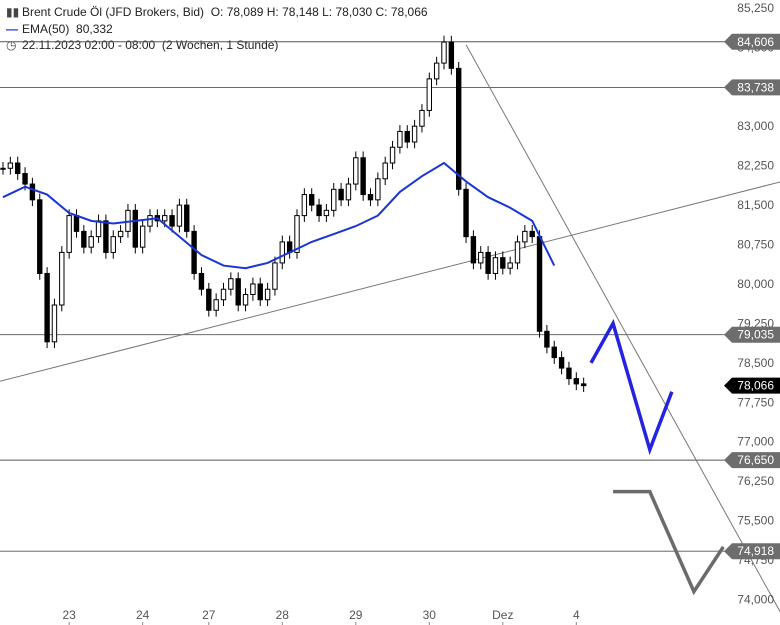 Image resolution: width=780 pixels, height=625 pixels. Describe the element at coordinates (755, 245) in the screenshot. I see `y-tick-label: 80,750` at that location.